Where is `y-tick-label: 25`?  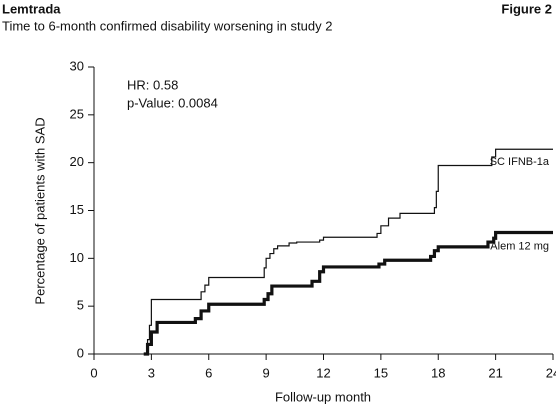 y-tick-label: 25 is located at coordinates (77, 113).